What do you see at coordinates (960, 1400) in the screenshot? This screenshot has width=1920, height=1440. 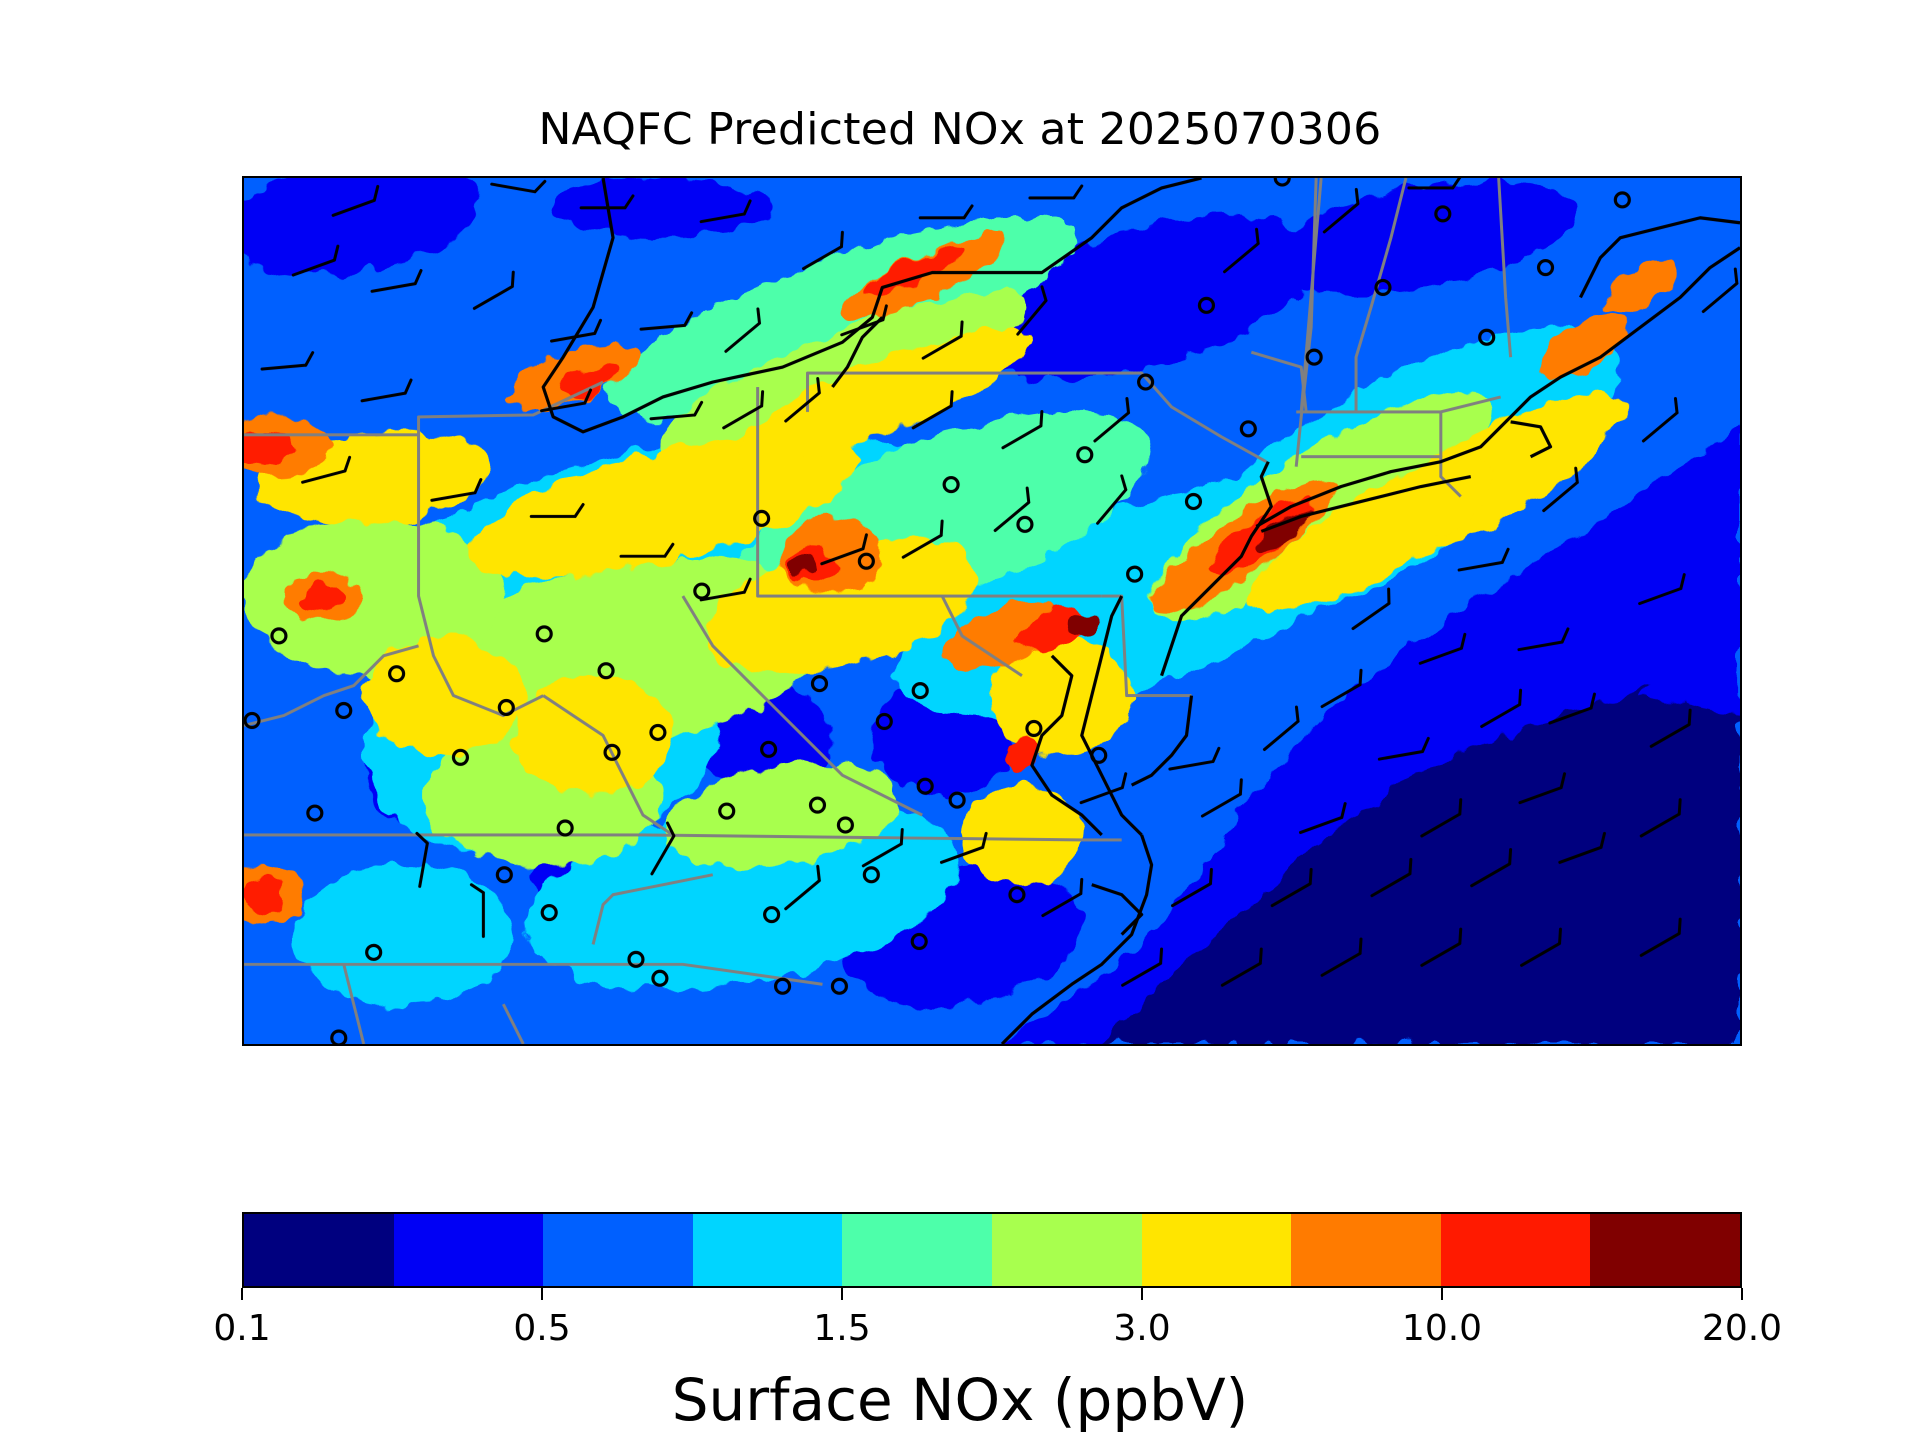 I see `colorbar-title: Surface NOx (ppbV)` at bounding box center [960, 1400].